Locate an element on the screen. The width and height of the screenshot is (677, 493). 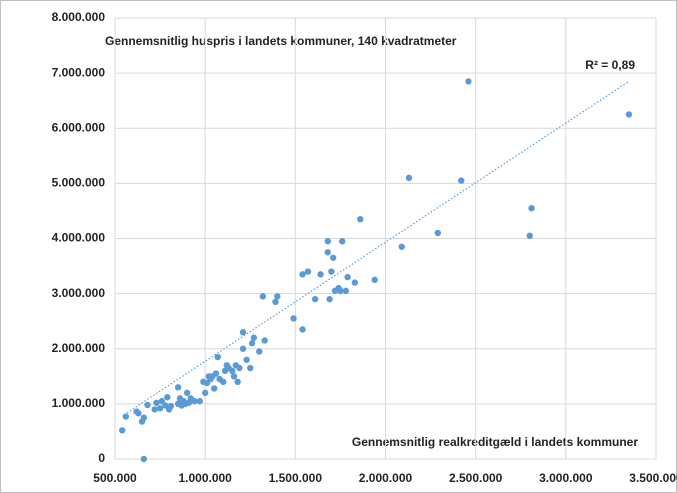
x-tick-label: 3.500.000 is located at coordinates (653, 478).